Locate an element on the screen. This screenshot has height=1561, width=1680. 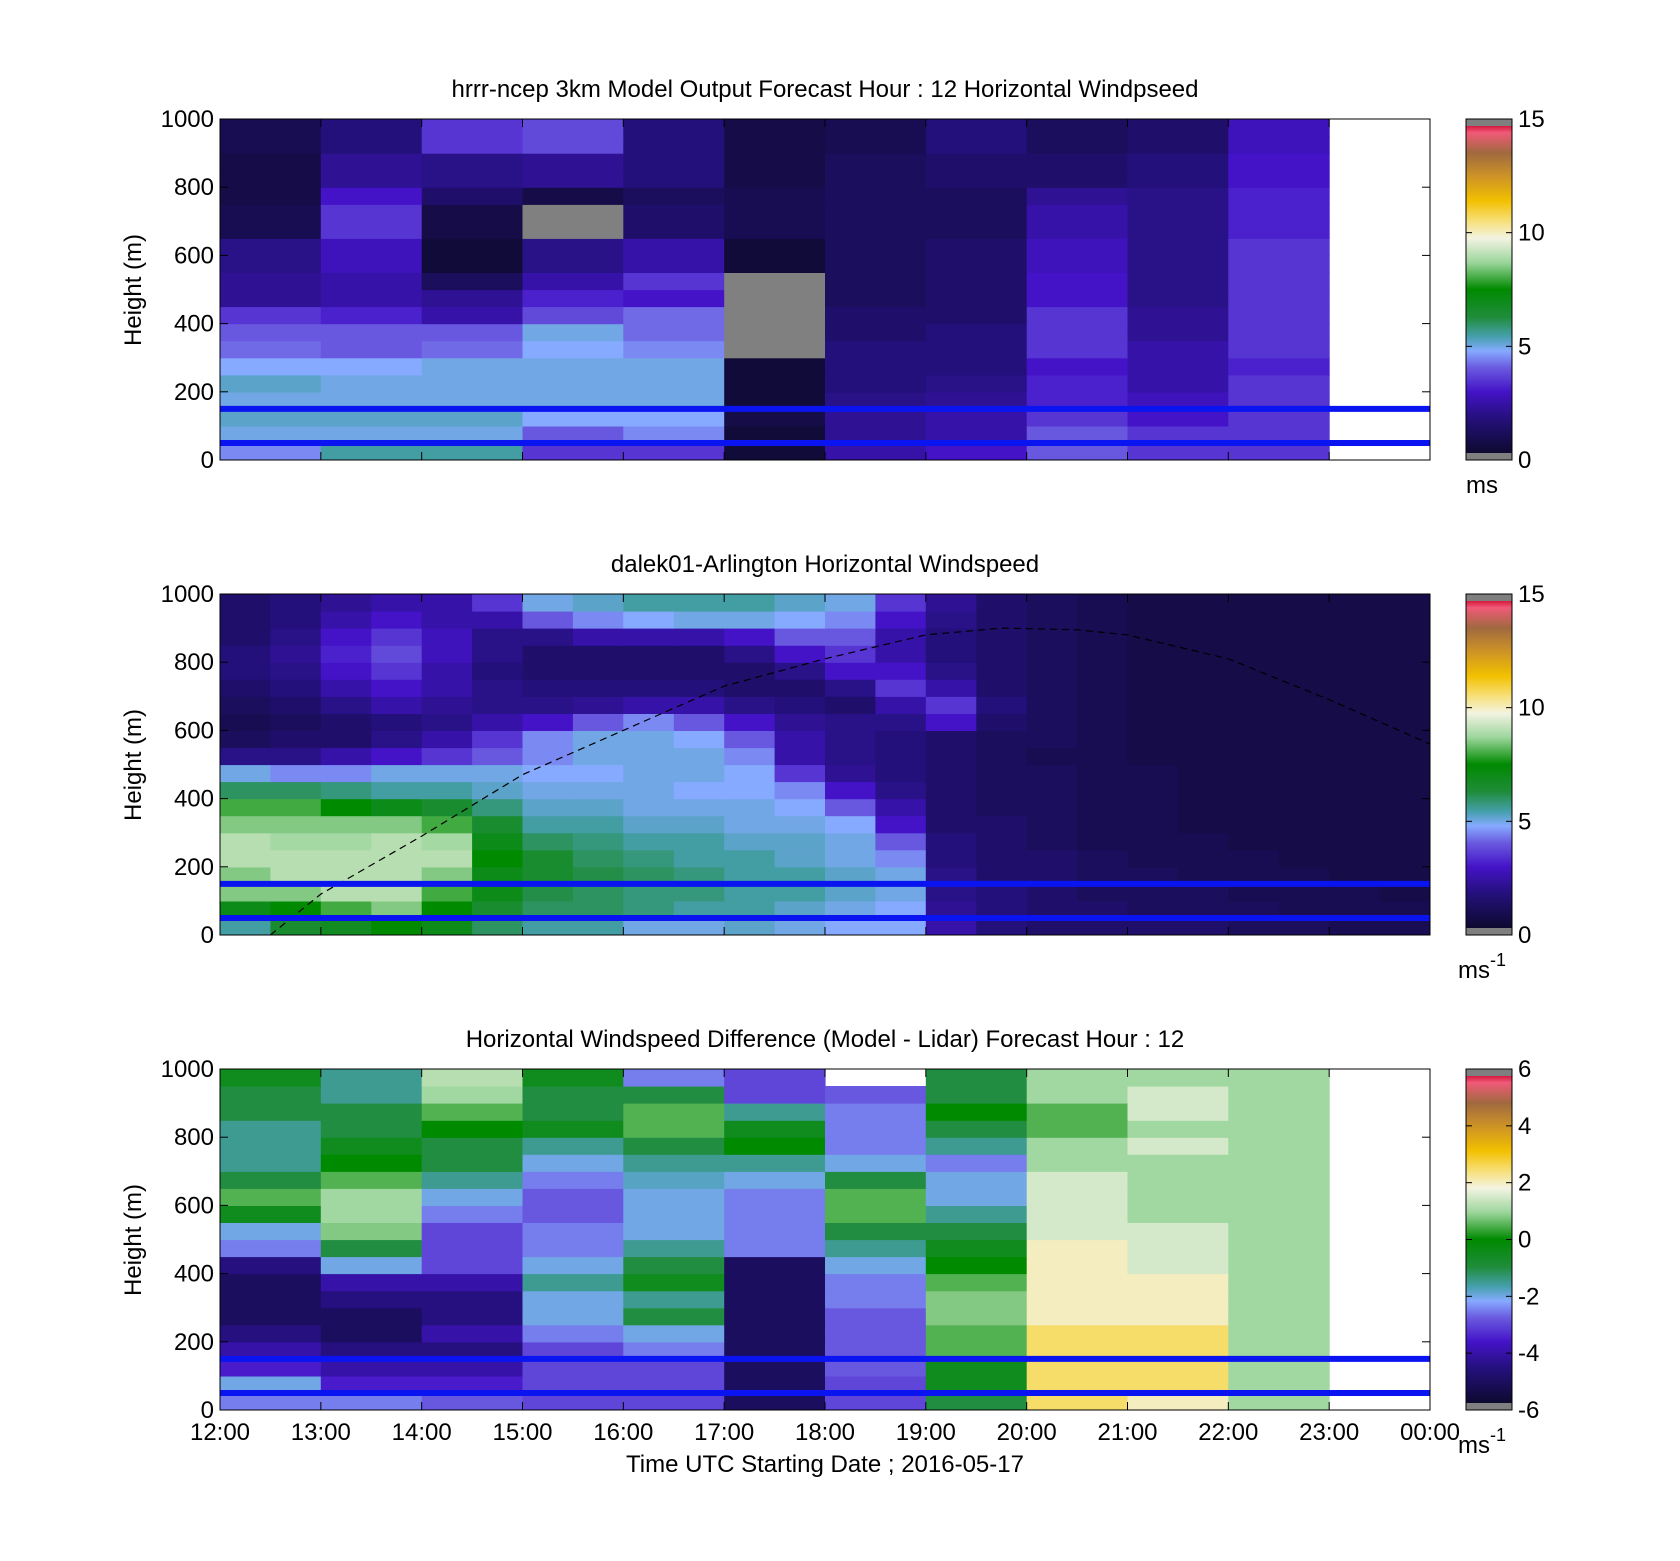
colorbar-tick-label: -6 is located at coordinates (1528, 1410).